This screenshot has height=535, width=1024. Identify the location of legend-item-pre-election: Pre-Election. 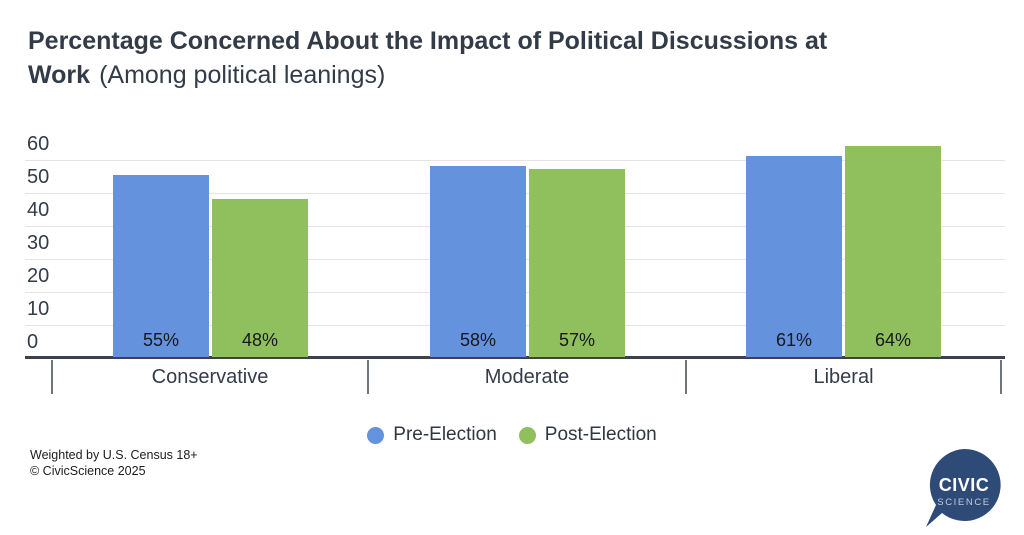
(432, 435).